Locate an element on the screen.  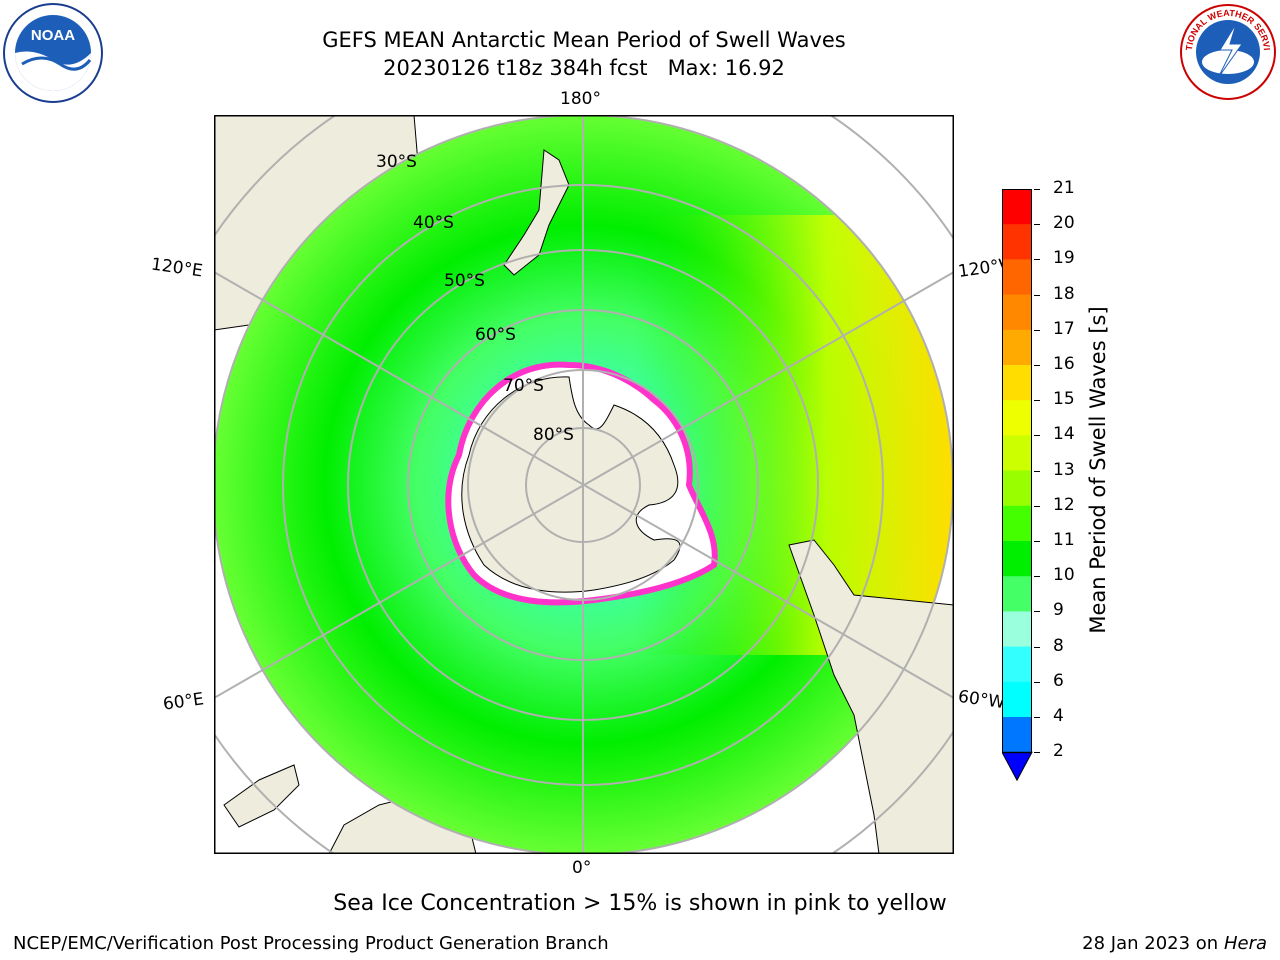
lon-label-120e: 120°E is located at coordinates (176, 268).